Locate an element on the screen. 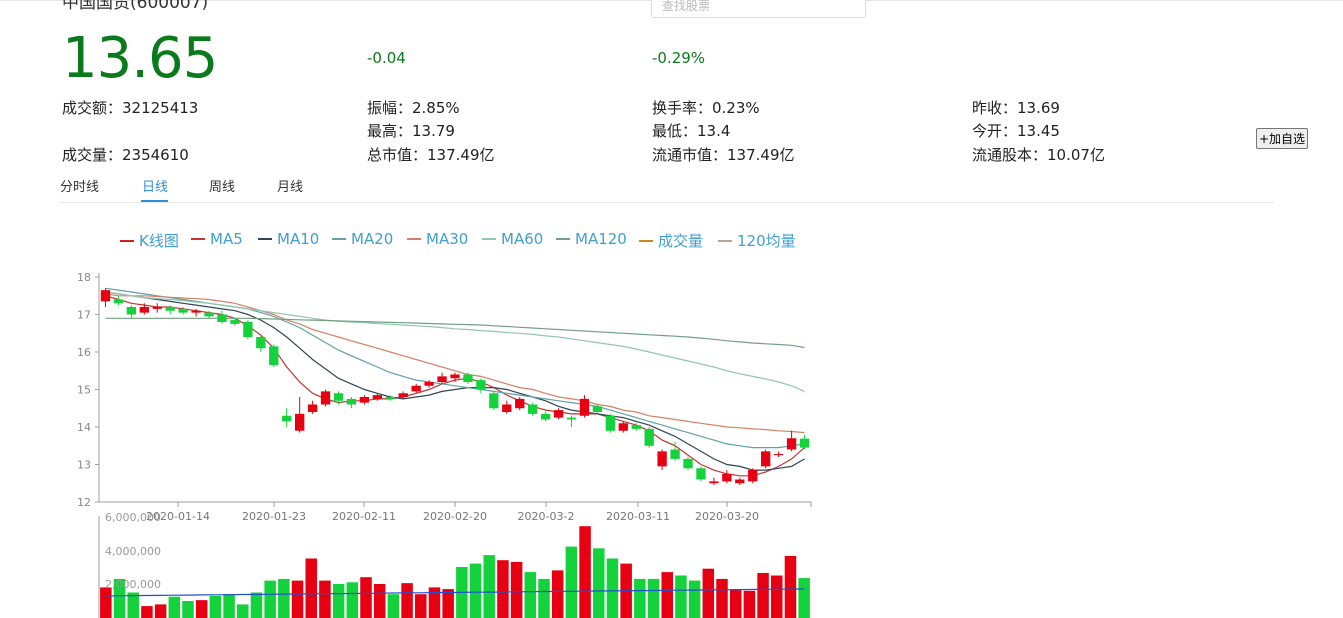 The image size is (1343, 618). tab-intraday: 分时线 is located at coordinates (80, 187).